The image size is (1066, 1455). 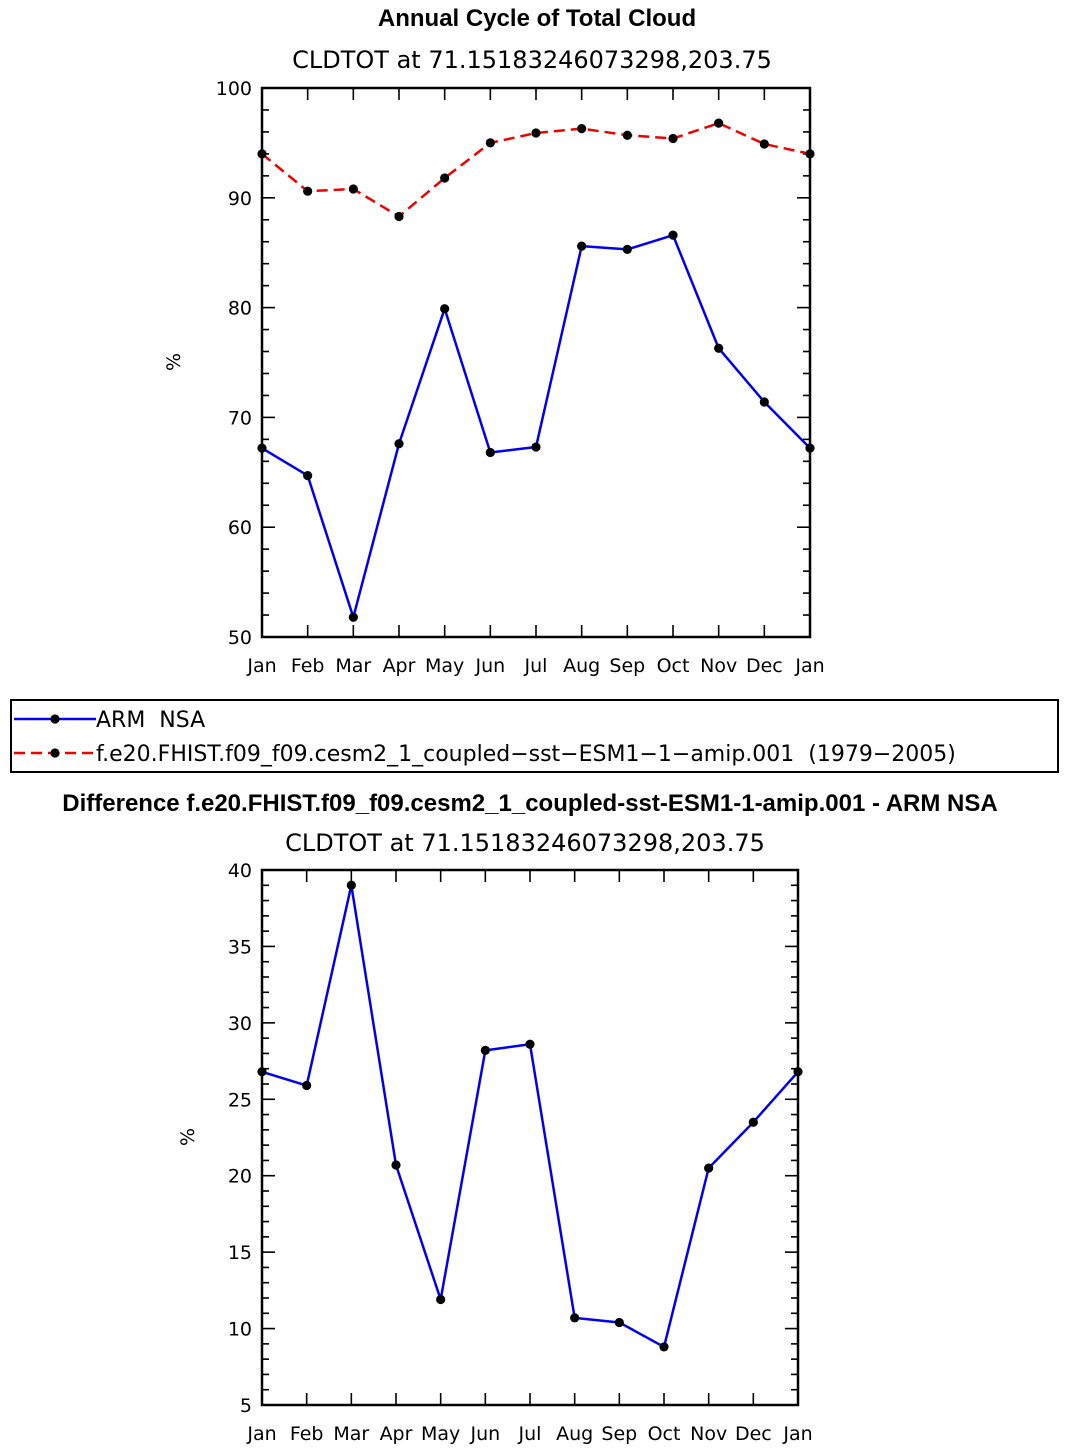 What do you see at coordinates (240, 871) in the screenshot?
I see `chart2-ytick-label: 40` at bounding box center [240, 871].